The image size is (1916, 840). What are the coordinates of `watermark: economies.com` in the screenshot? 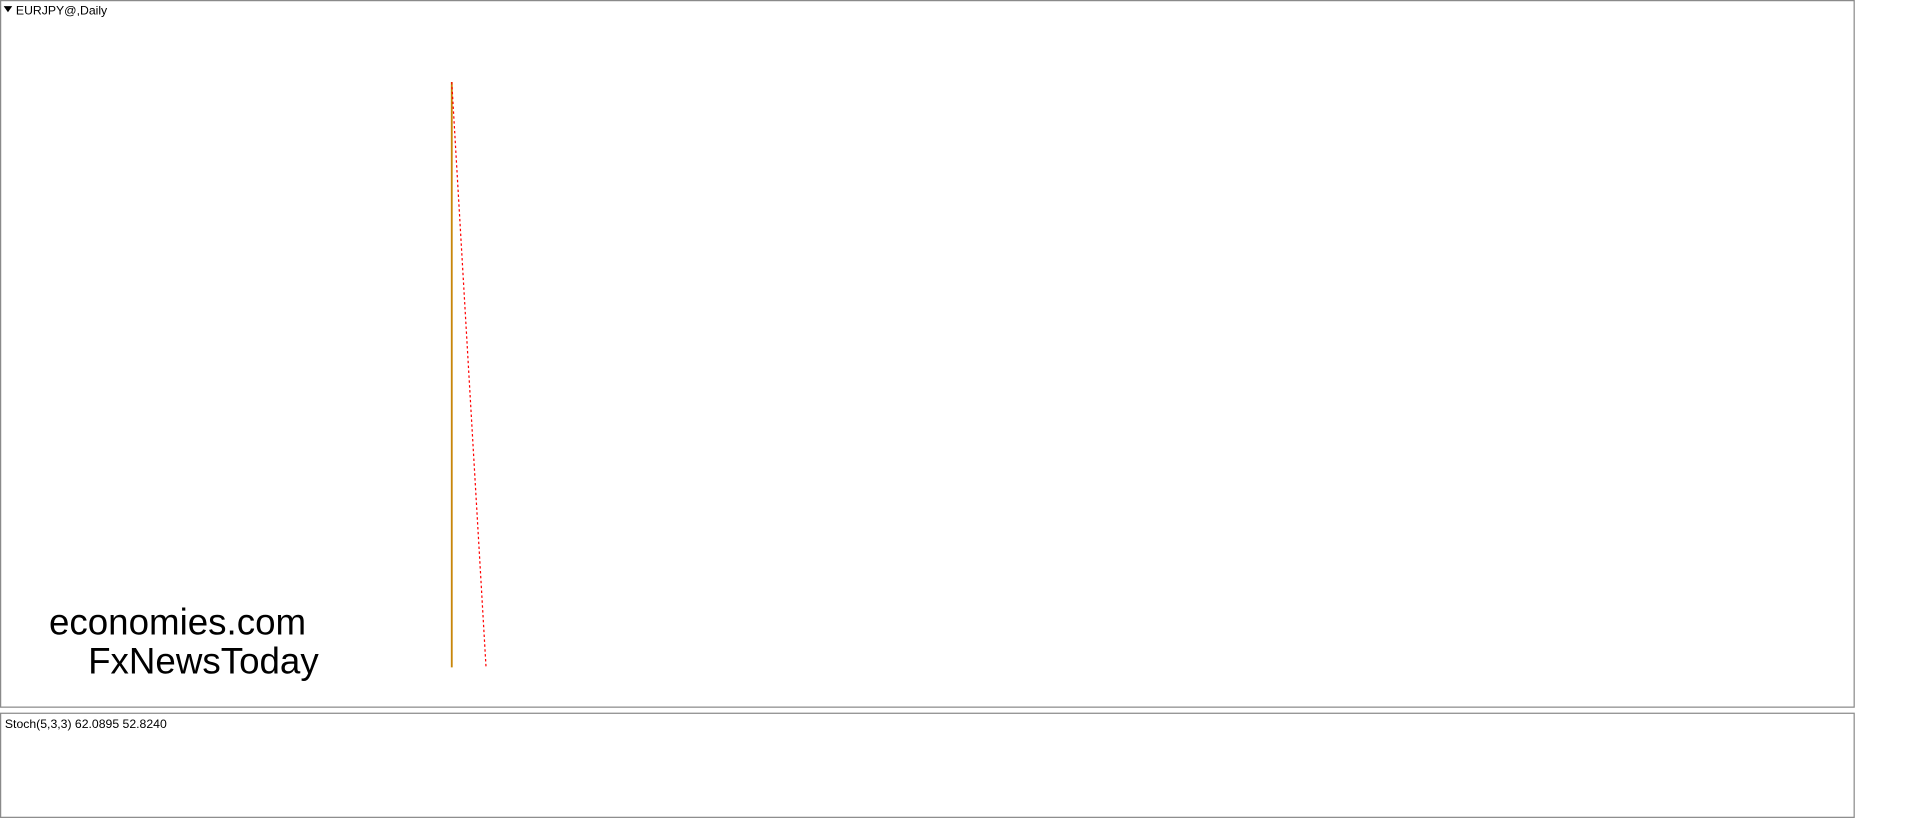 It's located at (177, 621).